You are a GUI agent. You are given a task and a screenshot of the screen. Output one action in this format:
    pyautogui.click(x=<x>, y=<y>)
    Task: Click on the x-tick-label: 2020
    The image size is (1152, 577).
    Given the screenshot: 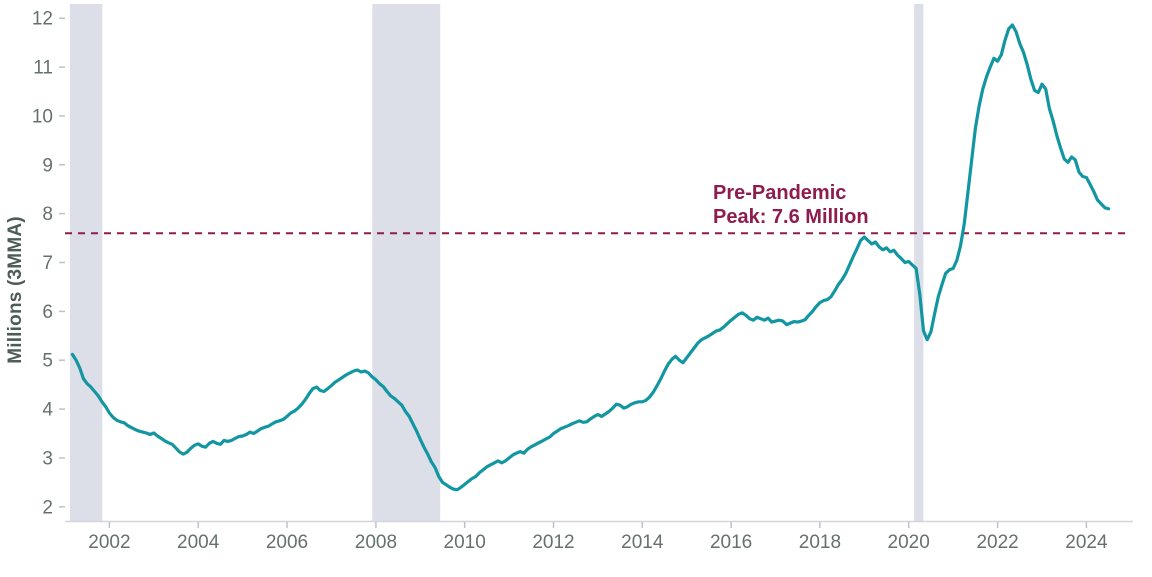 What is the action you would take?
    pyautogui.click(x=909, y=542)
    